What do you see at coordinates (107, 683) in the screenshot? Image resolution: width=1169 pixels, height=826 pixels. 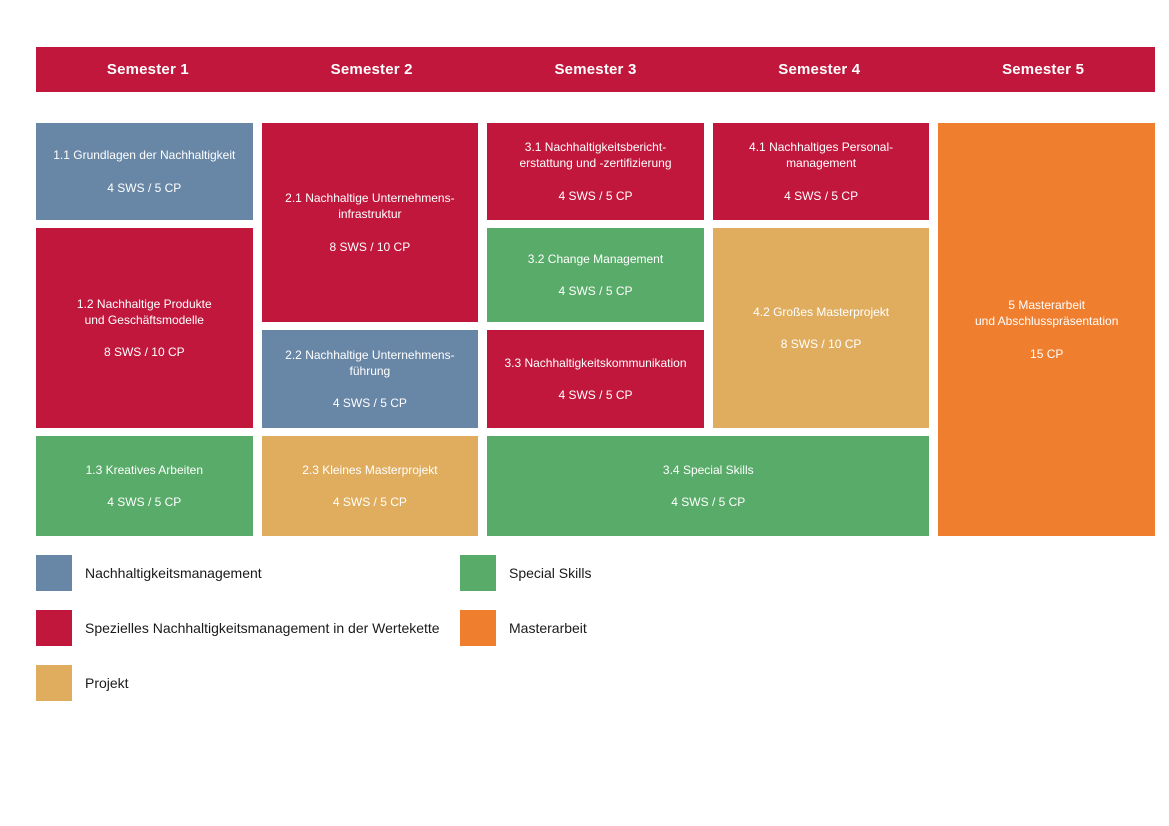 I see `legend-label: Projekt` at bounding box center [107, 683].